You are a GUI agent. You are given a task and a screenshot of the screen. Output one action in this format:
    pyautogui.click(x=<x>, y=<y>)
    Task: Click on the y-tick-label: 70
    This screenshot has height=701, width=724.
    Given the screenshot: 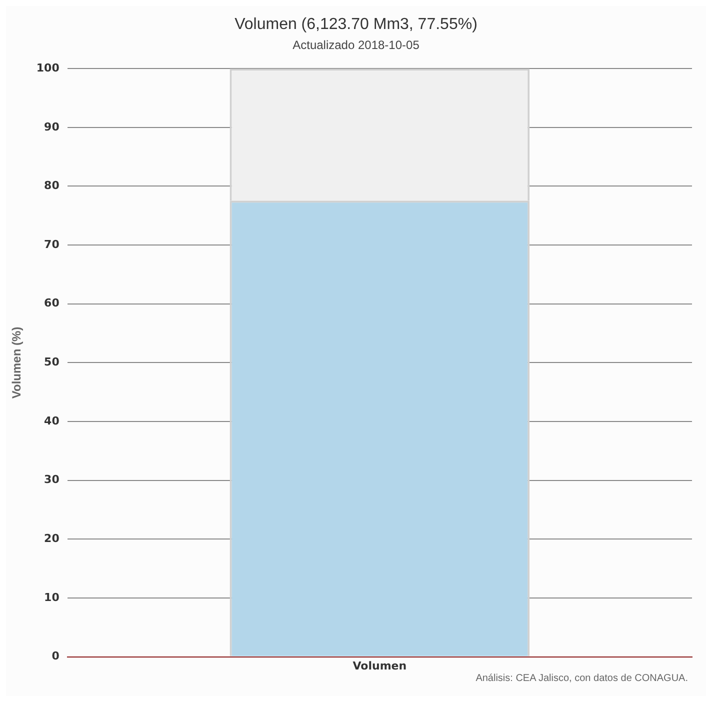 What is the action you would take?
    pyautogui.click(x=52, y=244)
    